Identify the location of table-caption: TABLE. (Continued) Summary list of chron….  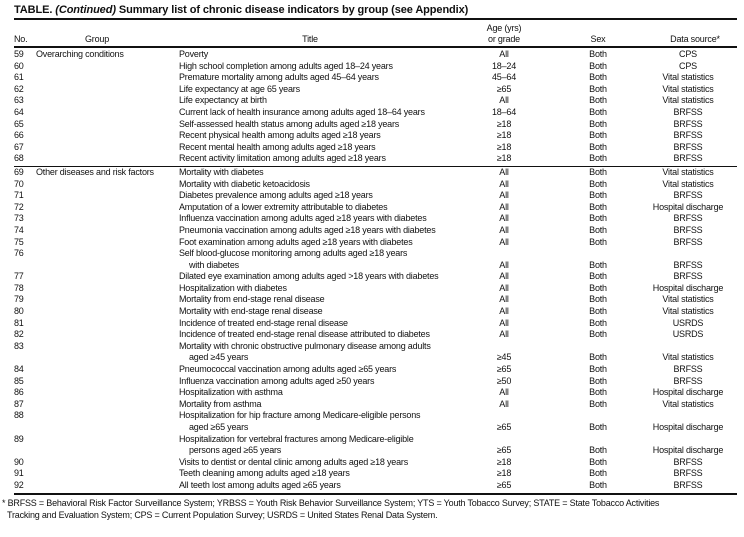
(241, 10).